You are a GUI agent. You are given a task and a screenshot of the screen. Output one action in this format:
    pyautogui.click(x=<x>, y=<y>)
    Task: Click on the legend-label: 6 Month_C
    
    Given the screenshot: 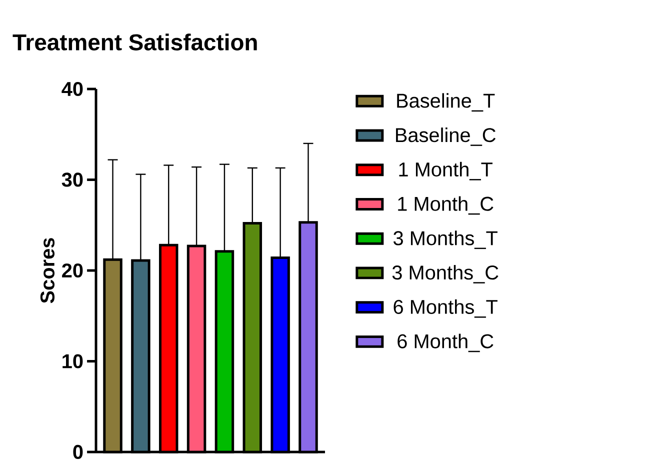 What is the action you would take?
    pyautogui.click(x=446, y=343)
    